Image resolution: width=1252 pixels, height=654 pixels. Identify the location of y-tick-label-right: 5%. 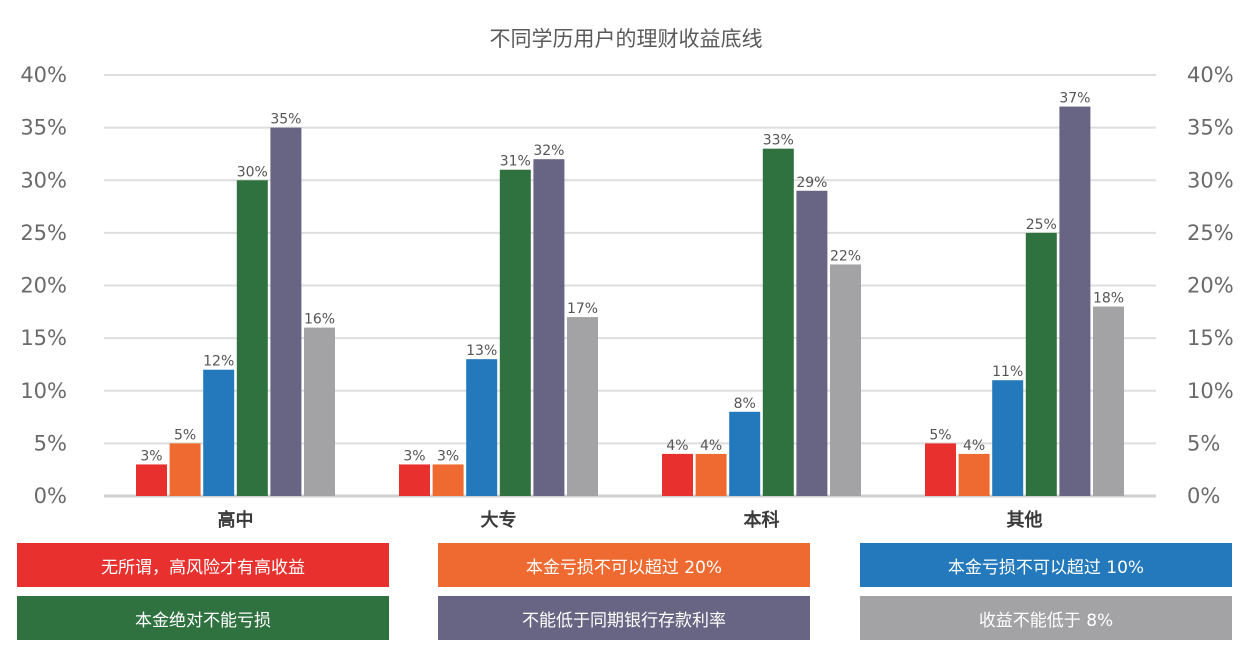
(1203, 443).